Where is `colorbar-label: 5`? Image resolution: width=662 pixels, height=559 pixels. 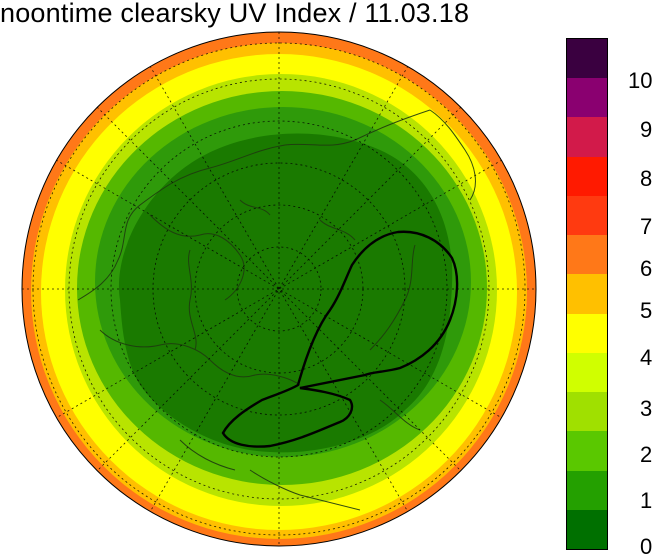
colorbar-label: 5 is located at coordinates (646, 310).